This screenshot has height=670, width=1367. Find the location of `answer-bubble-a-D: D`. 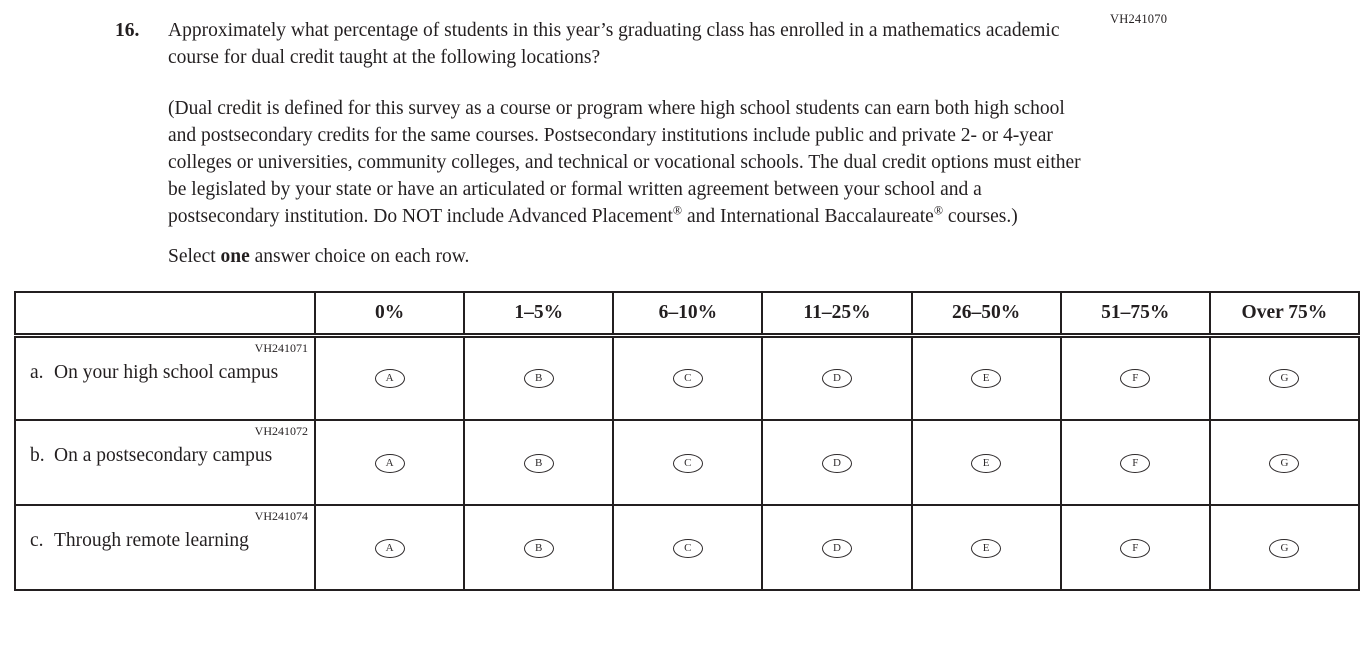

answer-bubble-a-D: D is located at coordinates (836, 379).